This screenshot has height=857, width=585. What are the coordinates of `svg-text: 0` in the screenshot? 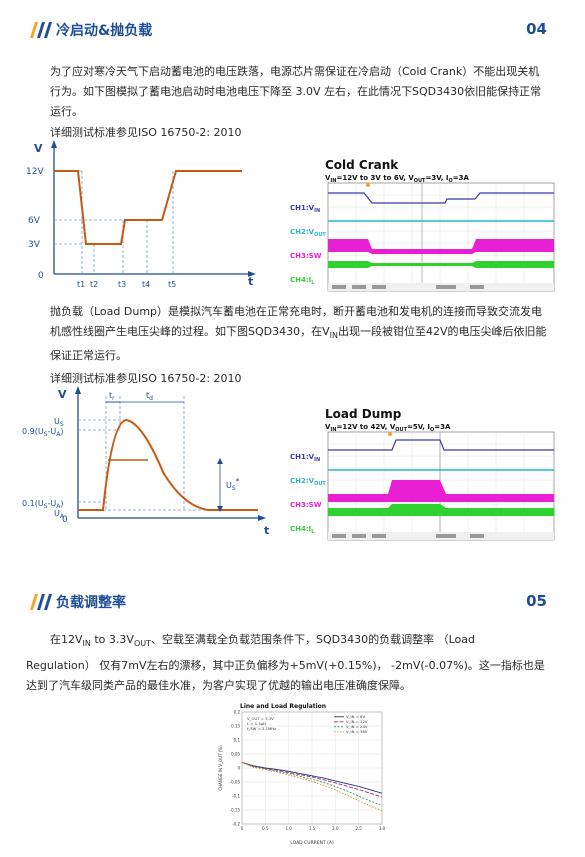 It's located at (65, 520).